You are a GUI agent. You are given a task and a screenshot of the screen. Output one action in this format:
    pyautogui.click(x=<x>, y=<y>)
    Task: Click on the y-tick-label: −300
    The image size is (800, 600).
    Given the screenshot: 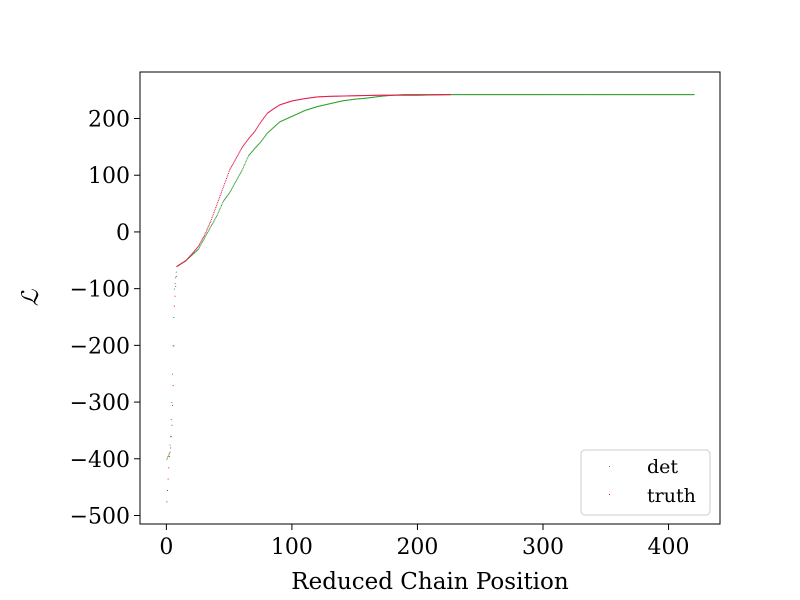 What is the action you would take?
    pyautogui.click(x=100, y=403)
    